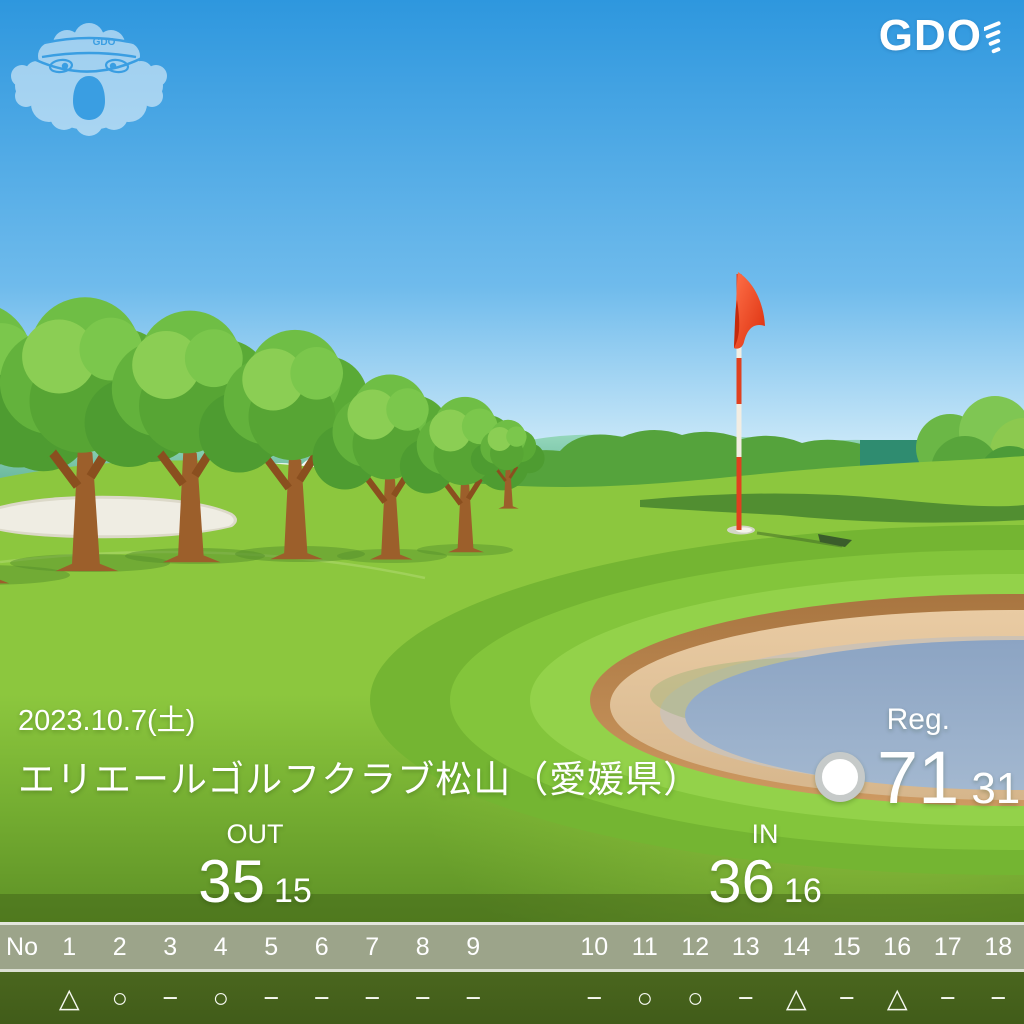  Describe the element at coordinates (992, 37) in the screenshot. I see `gdo-shine-icon` at that location.